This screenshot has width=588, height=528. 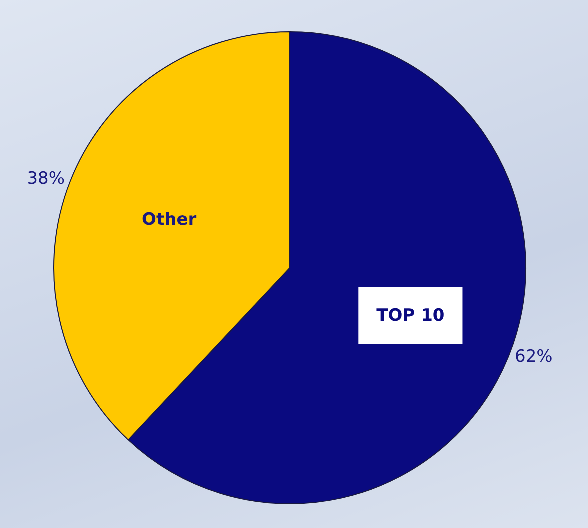 What do you see at coordinates (170, 220) in the screenshot?
I see `slice-label: Other` at bounding box center [170, 220].